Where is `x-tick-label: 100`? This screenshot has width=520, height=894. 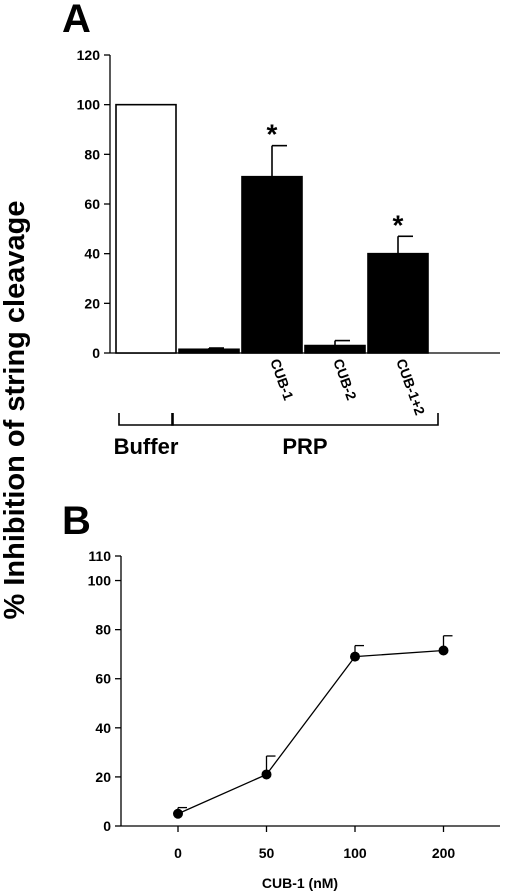 x-tick-label: 100 is located at coordinates (355, 853).